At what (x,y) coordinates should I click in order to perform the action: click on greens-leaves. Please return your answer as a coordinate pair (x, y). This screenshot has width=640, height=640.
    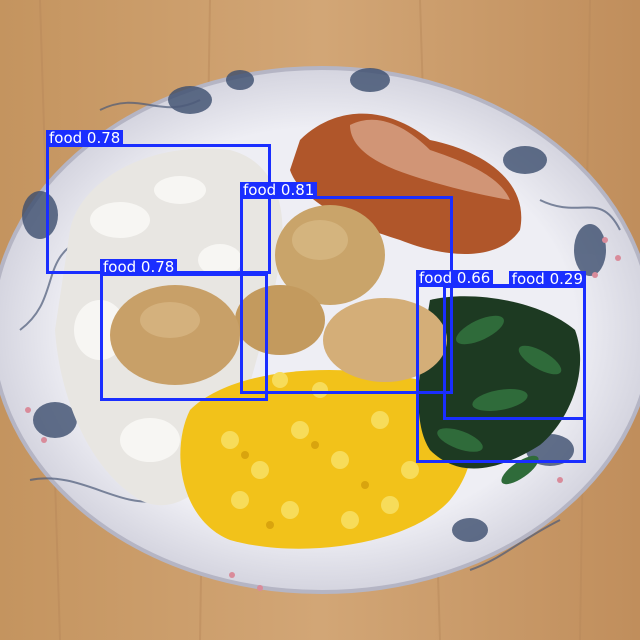
    Looking at the image, I should click on (499, 400).